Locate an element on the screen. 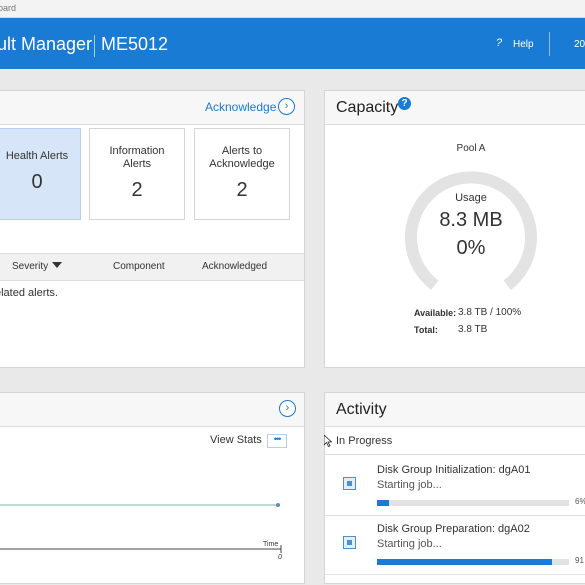 Image resolution: width=585 pixels, height=585 pixels. activity-panel-header: Activity is located at coordinates (455, 410).